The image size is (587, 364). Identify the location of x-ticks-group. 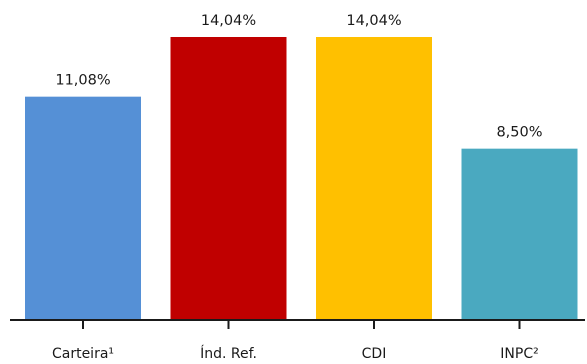
(301, 324).